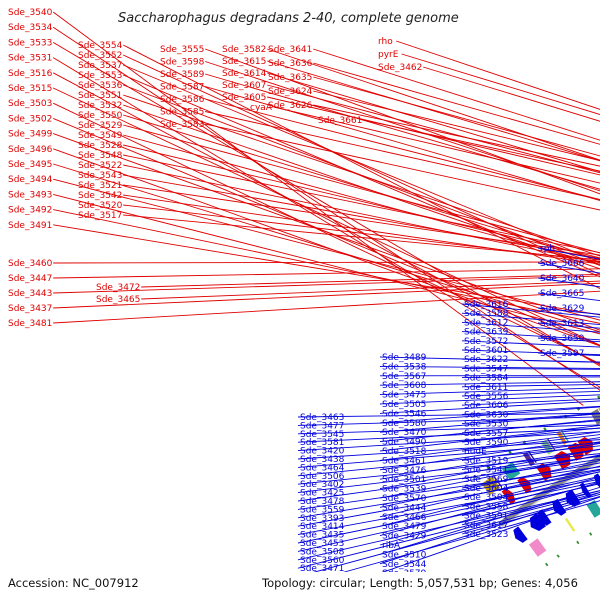 Image resolution: width=600 pixels, height=600 pixels. I want to click on reverse-gene-label: Sde_3508, so click(322, 552).